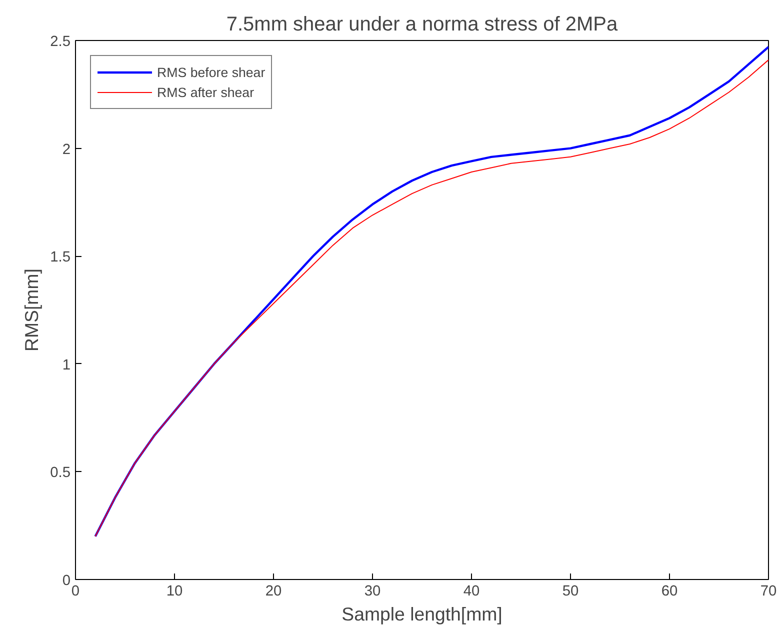 This screenshot has width=778, height=639. Describe the element at coordinates (60, 42) in the screenshot. I see `y-tick-label: 2.5` at that location.